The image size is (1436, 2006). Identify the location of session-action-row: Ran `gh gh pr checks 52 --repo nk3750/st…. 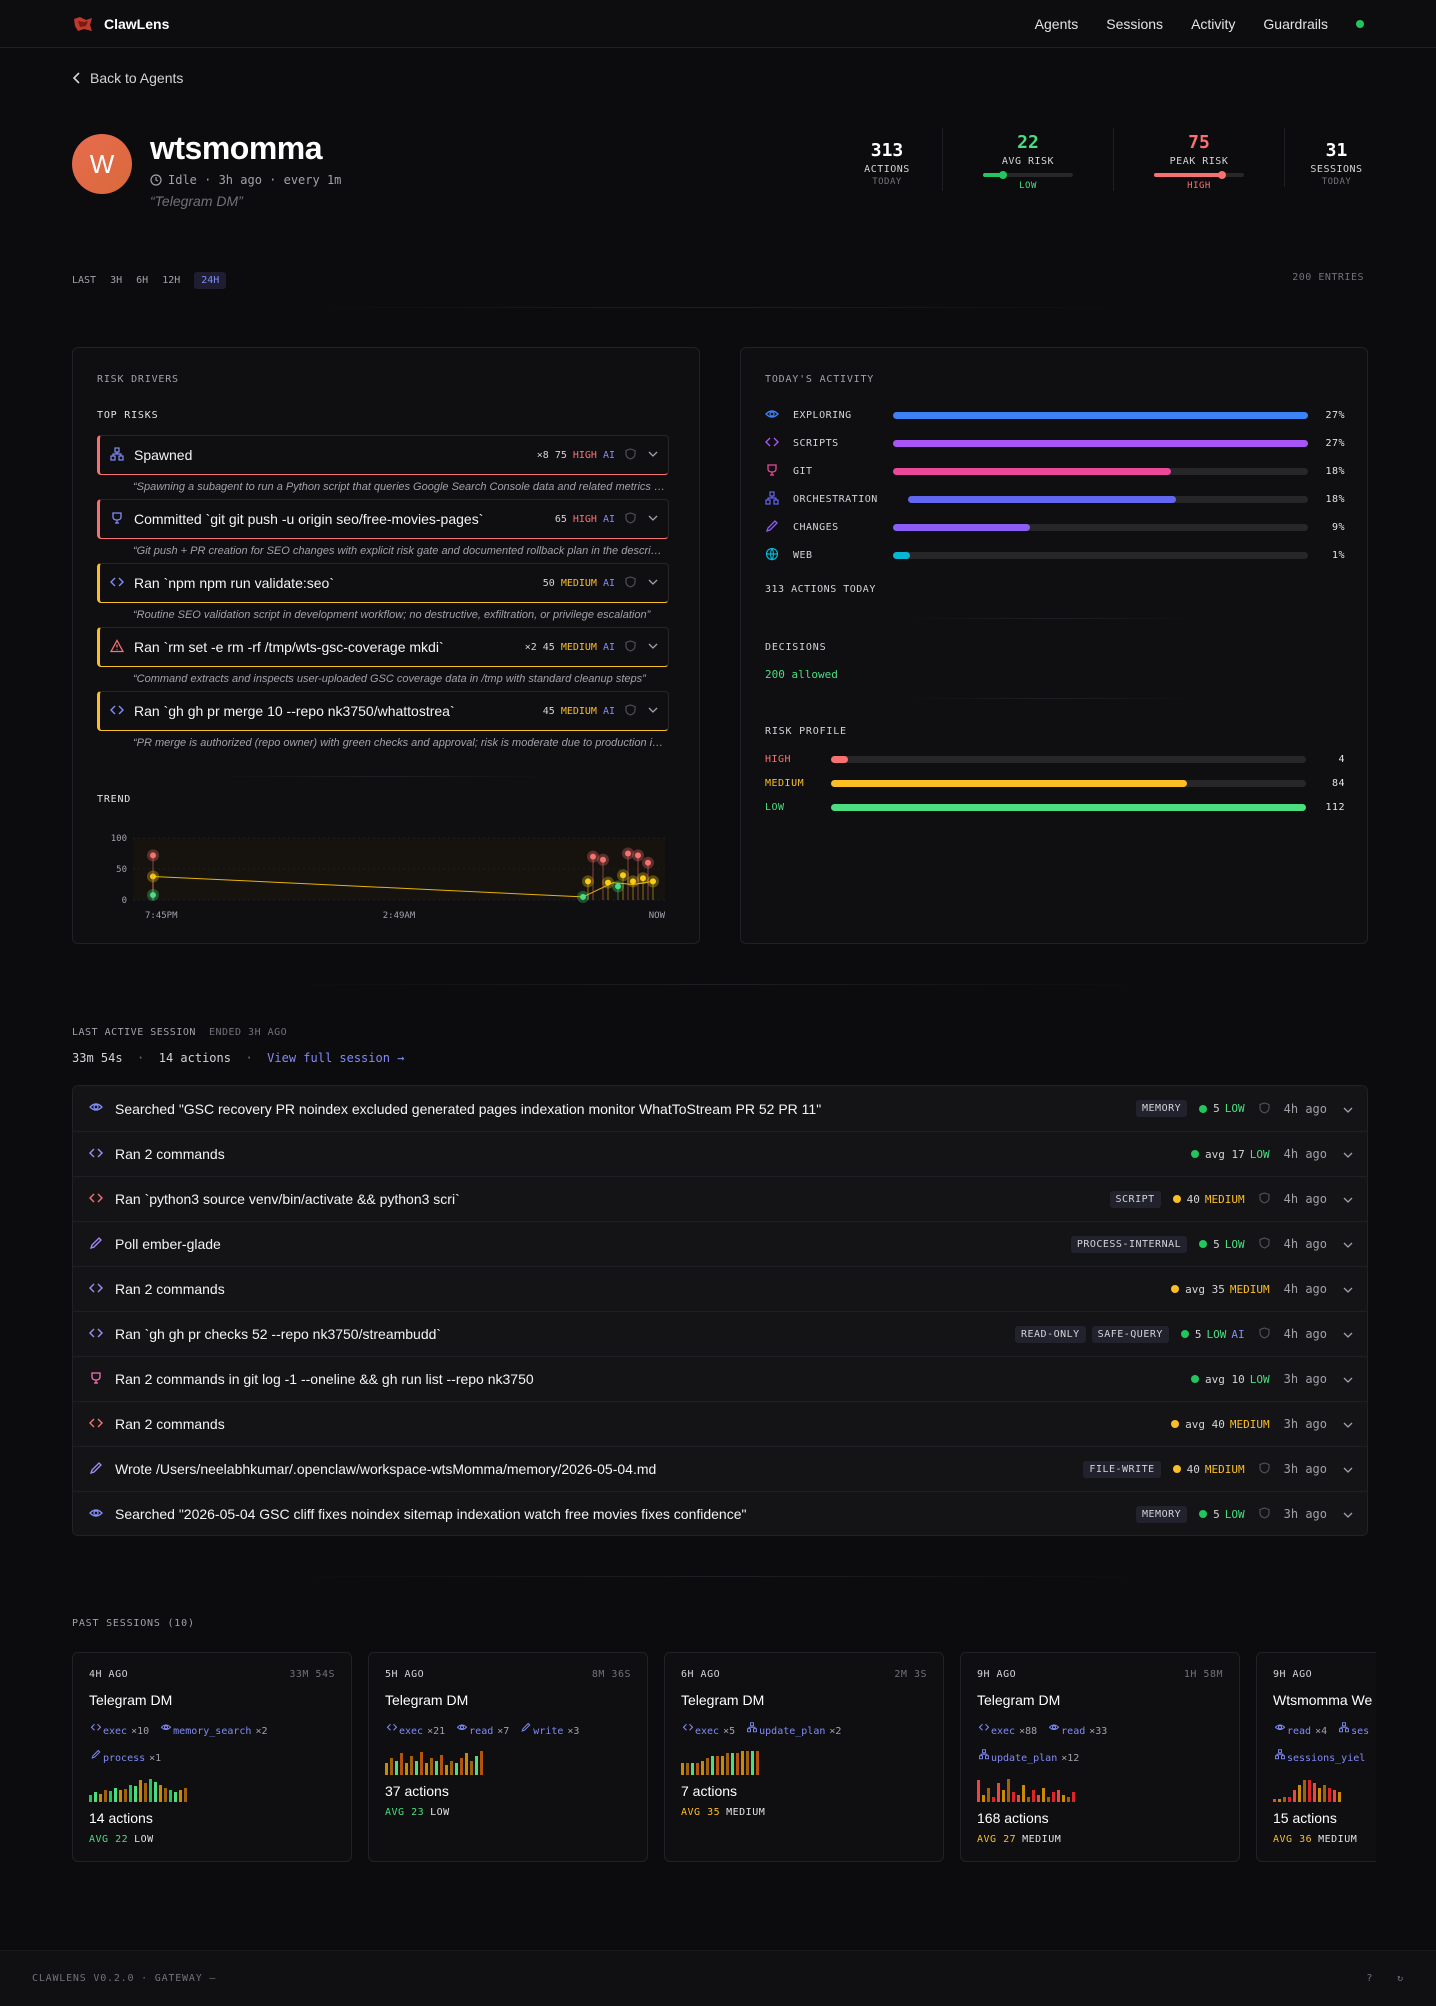
(720, 1333).